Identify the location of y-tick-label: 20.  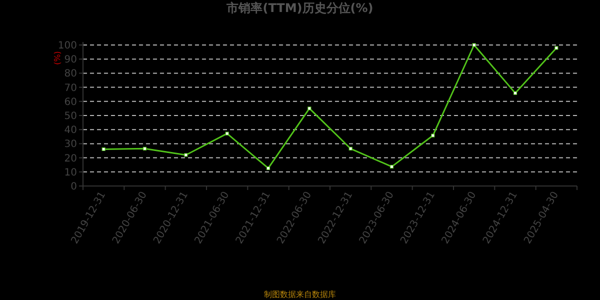
(70, 158).